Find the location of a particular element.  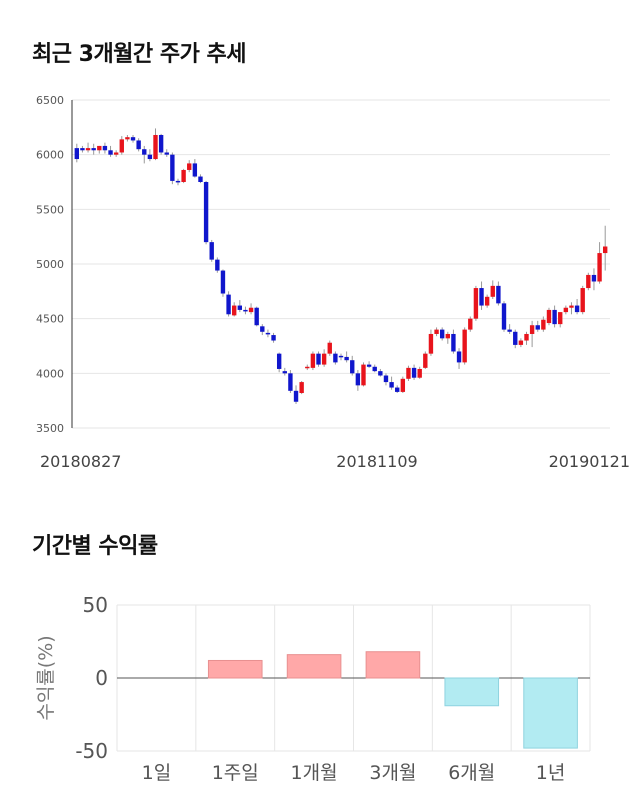

x-tick-label: 20180827 is located at coordinates (80, 461).